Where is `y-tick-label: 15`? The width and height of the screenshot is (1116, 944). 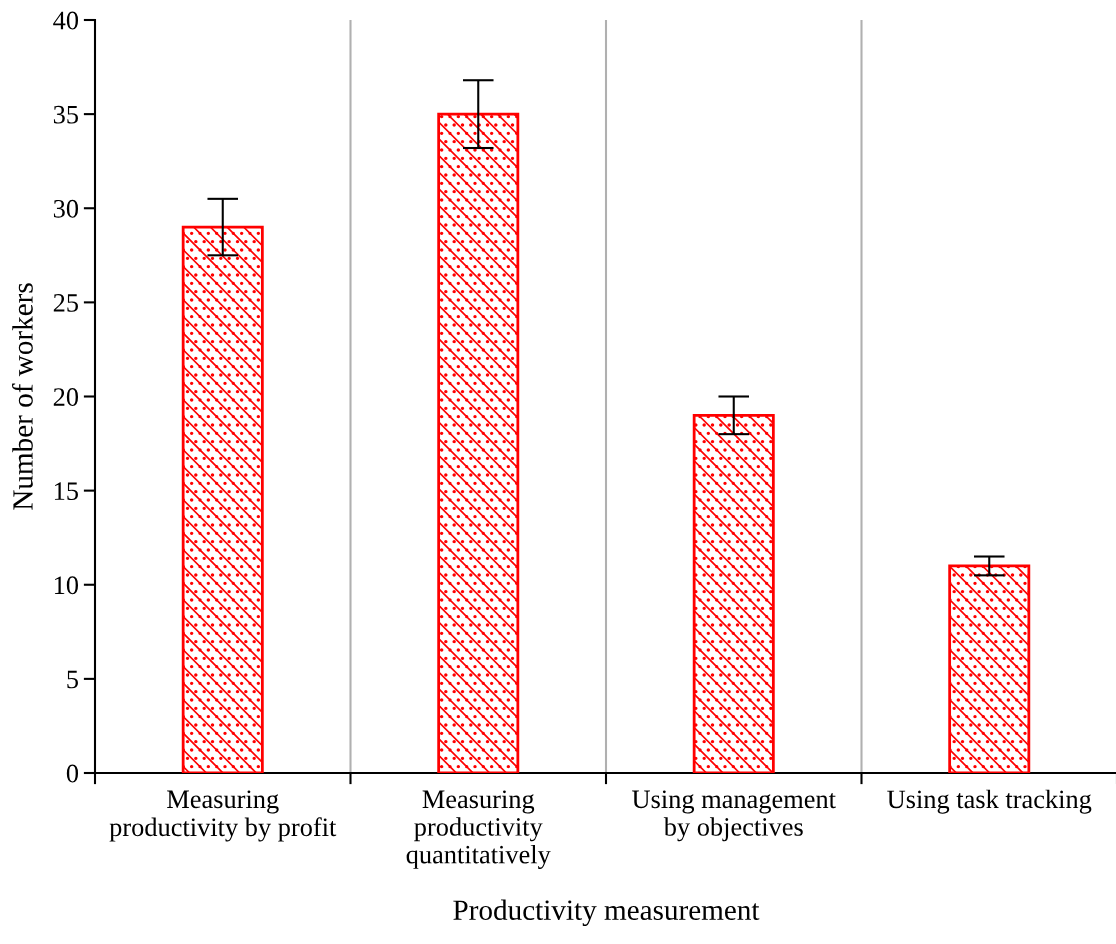
y-tick-label: 15 is located at coordinates (66, 491).